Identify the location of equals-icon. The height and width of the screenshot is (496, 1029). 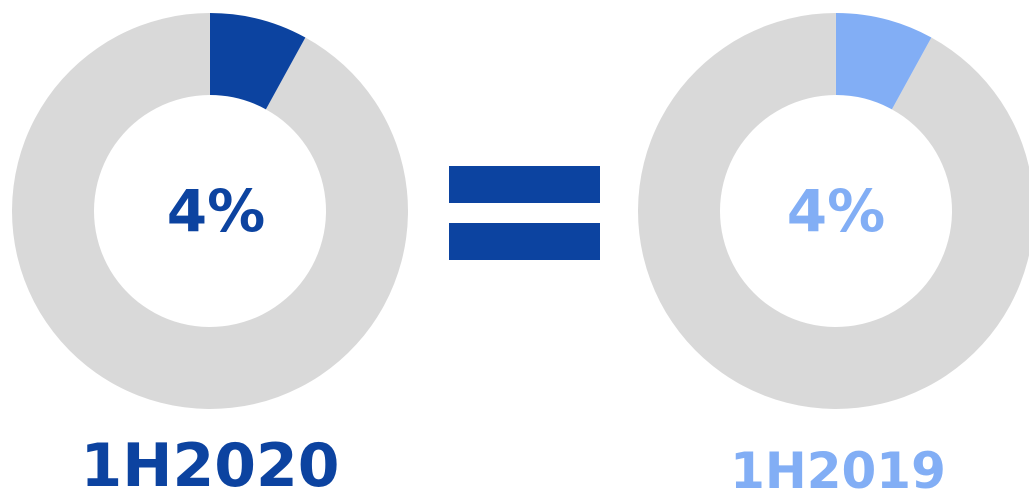
(524, 213).